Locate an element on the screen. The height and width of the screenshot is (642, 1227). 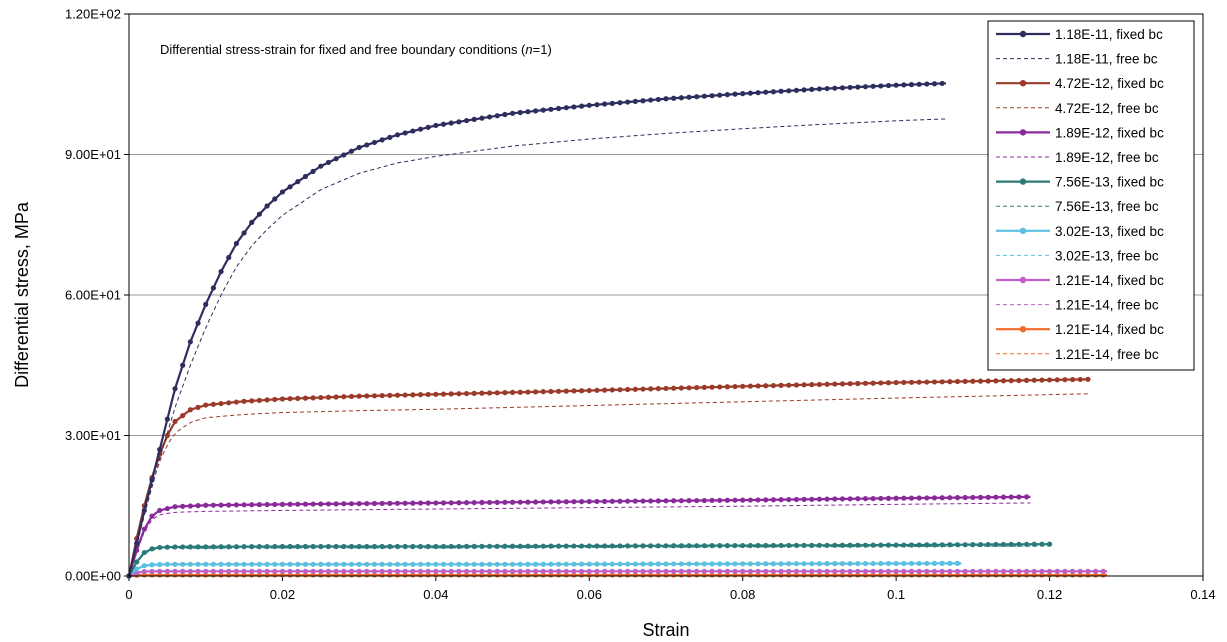
x-tick-label: 0.02 is located at coordinates (282, 594).